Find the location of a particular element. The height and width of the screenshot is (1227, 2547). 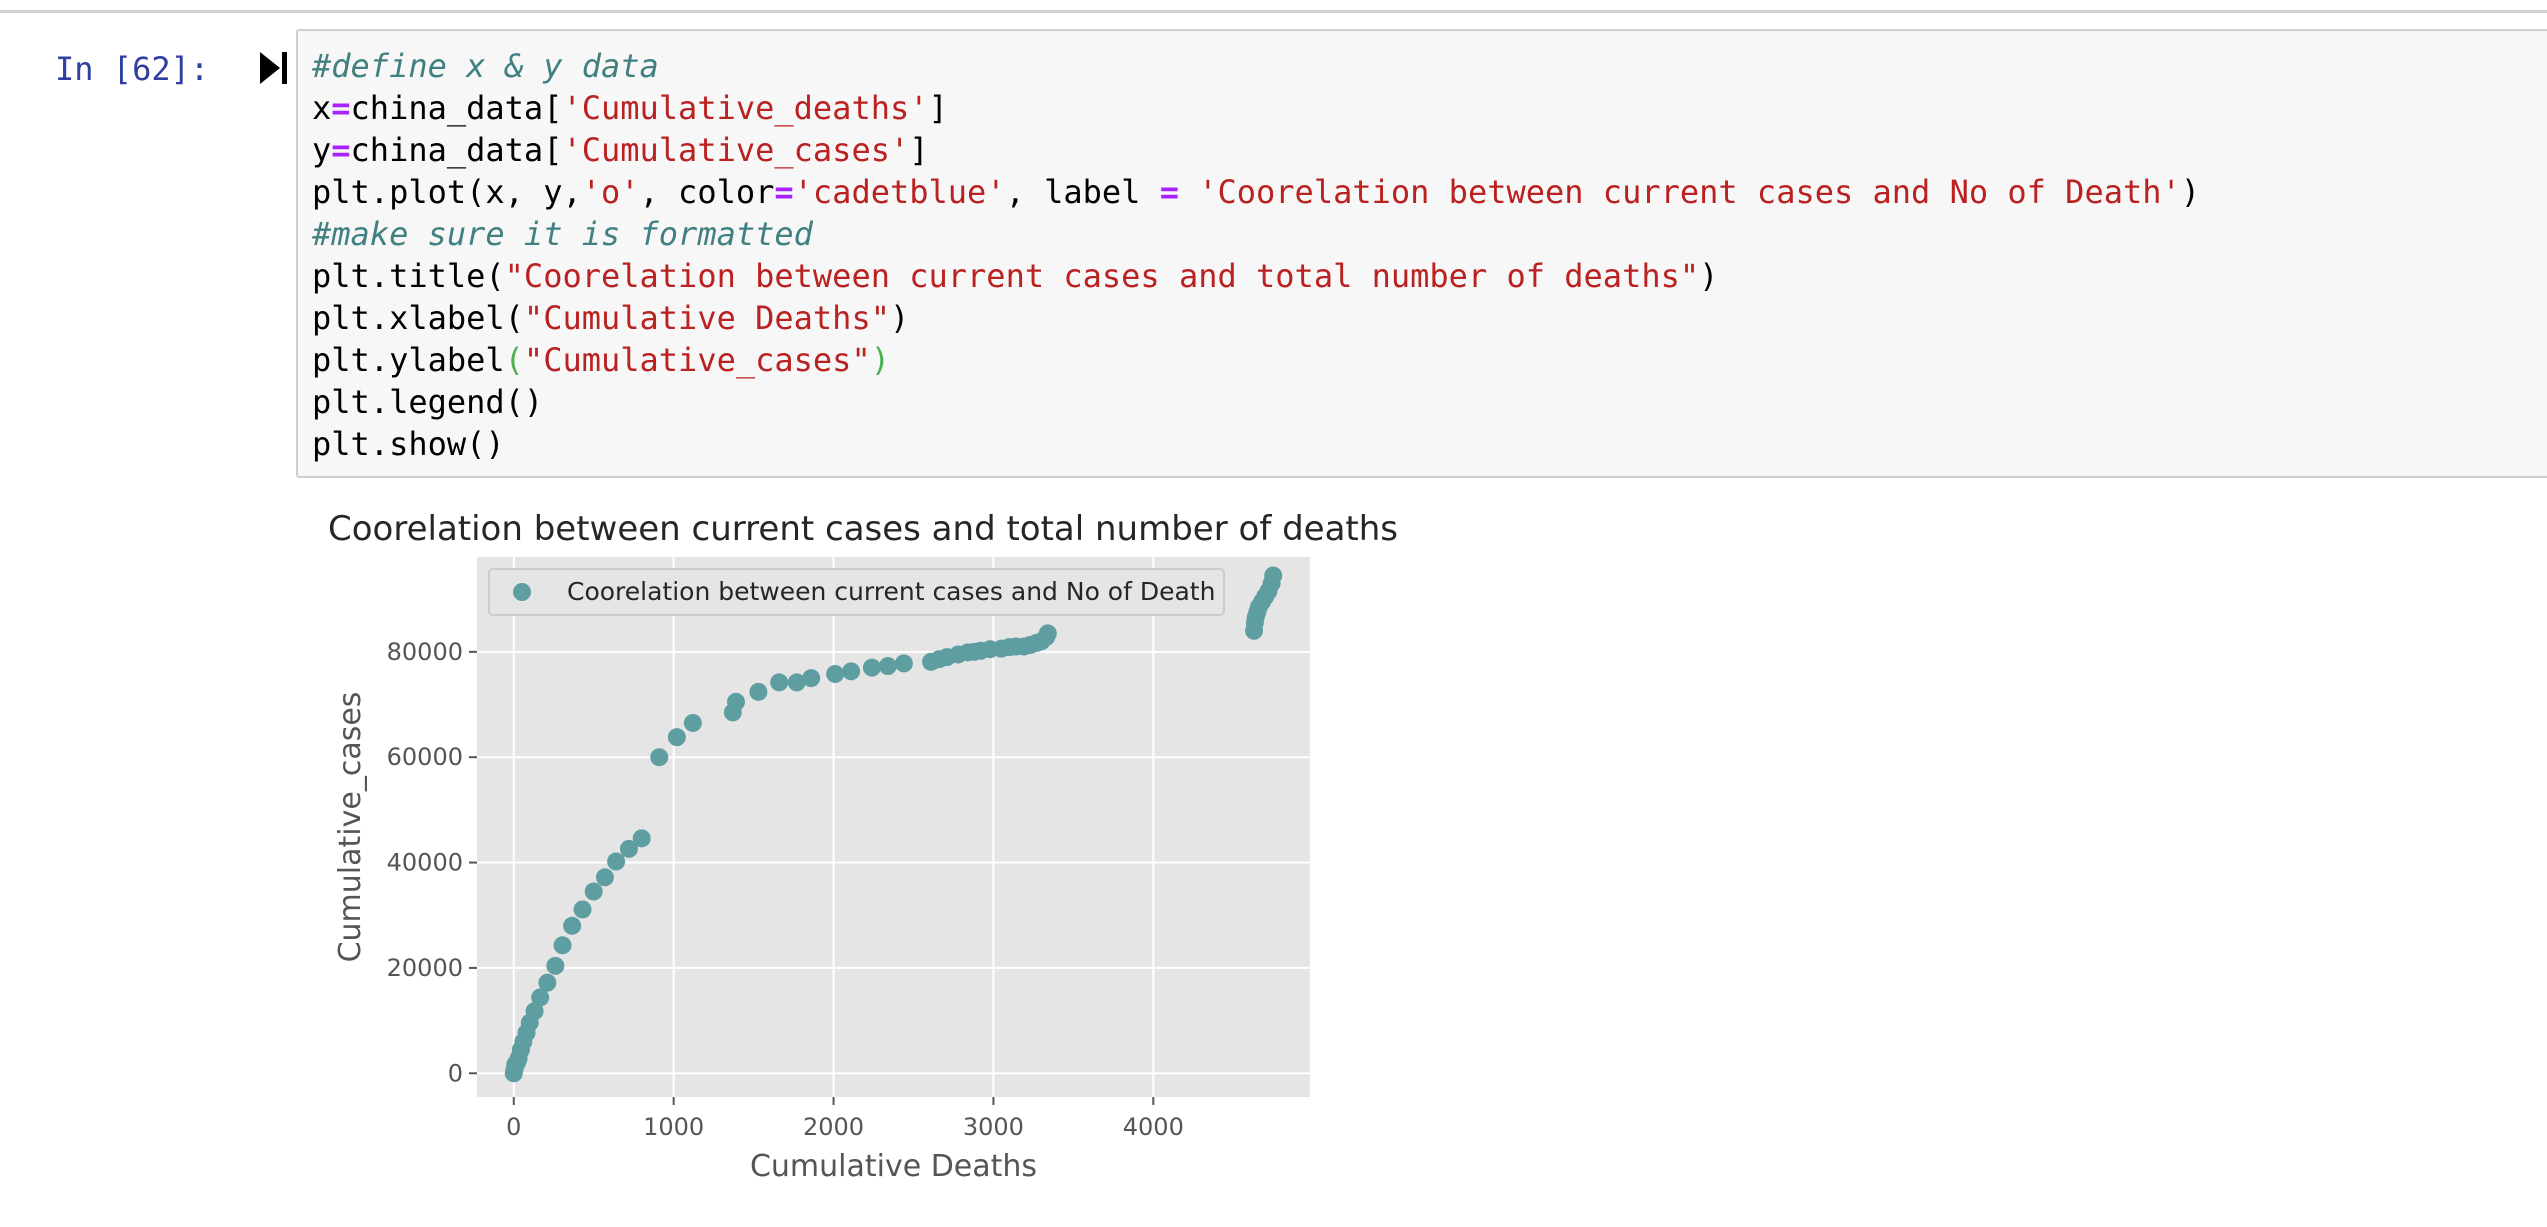

code-token: #make sure it is formatted is located at coordinates (562, 234).